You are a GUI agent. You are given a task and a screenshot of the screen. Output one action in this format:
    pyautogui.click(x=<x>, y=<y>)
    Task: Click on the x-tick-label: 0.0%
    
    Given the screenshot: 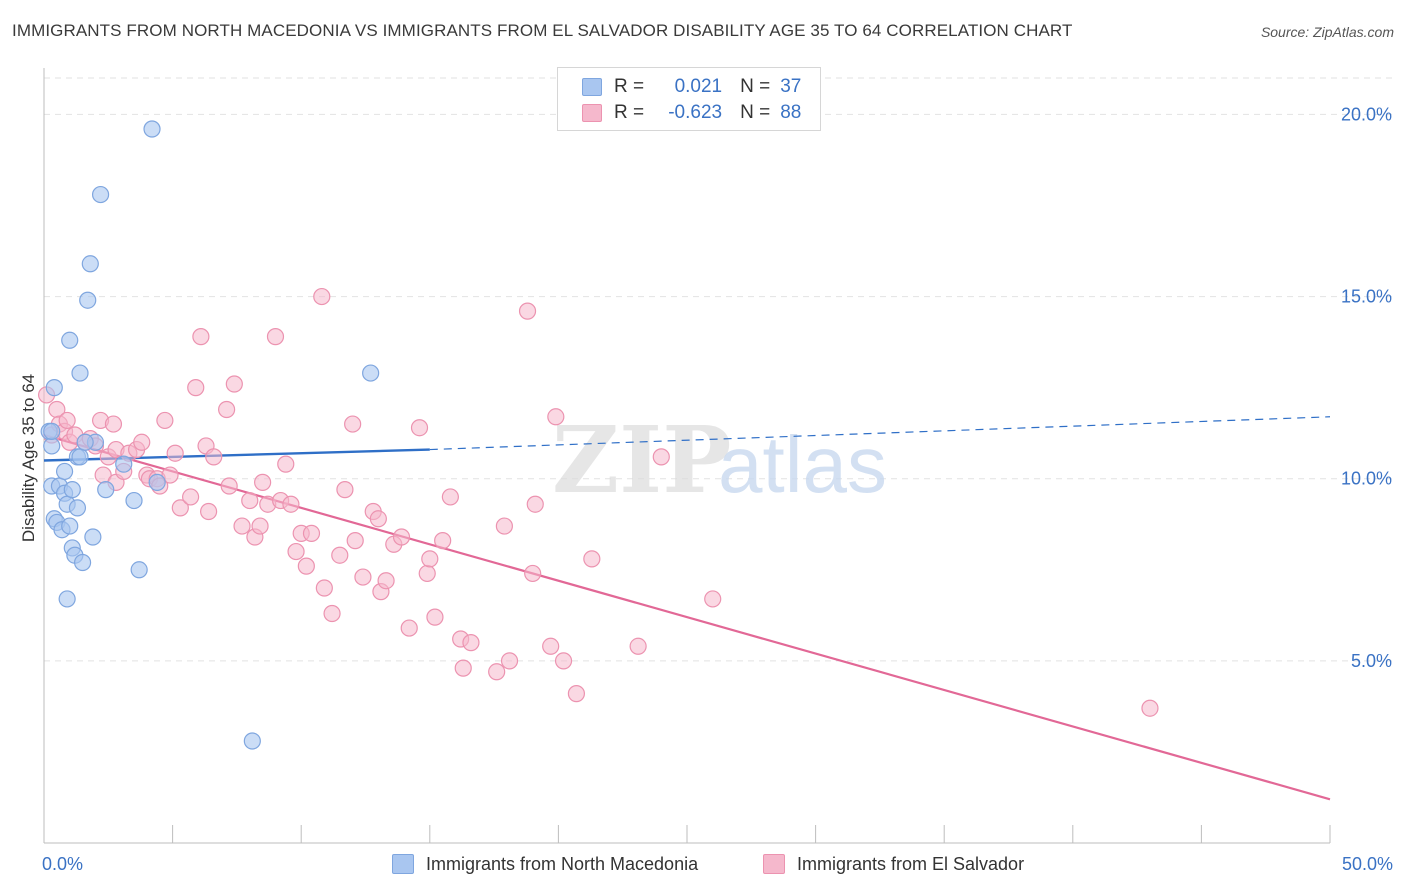 What is the action you would take?
    pyautogui.click(x=62, y=864)
    